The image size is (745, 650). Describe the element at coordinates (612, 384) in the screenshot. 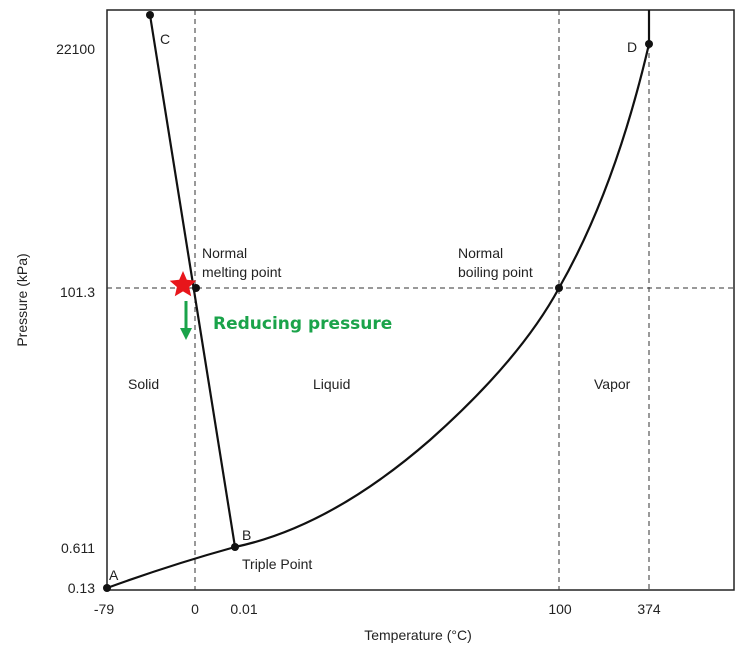

I see `region-vapor-label: Vapor` at that location.